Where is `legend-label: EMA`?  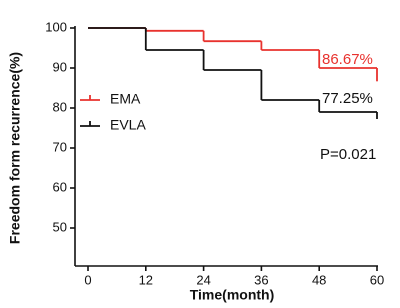 legend-label: EMA is located at coordinates (125, 99).